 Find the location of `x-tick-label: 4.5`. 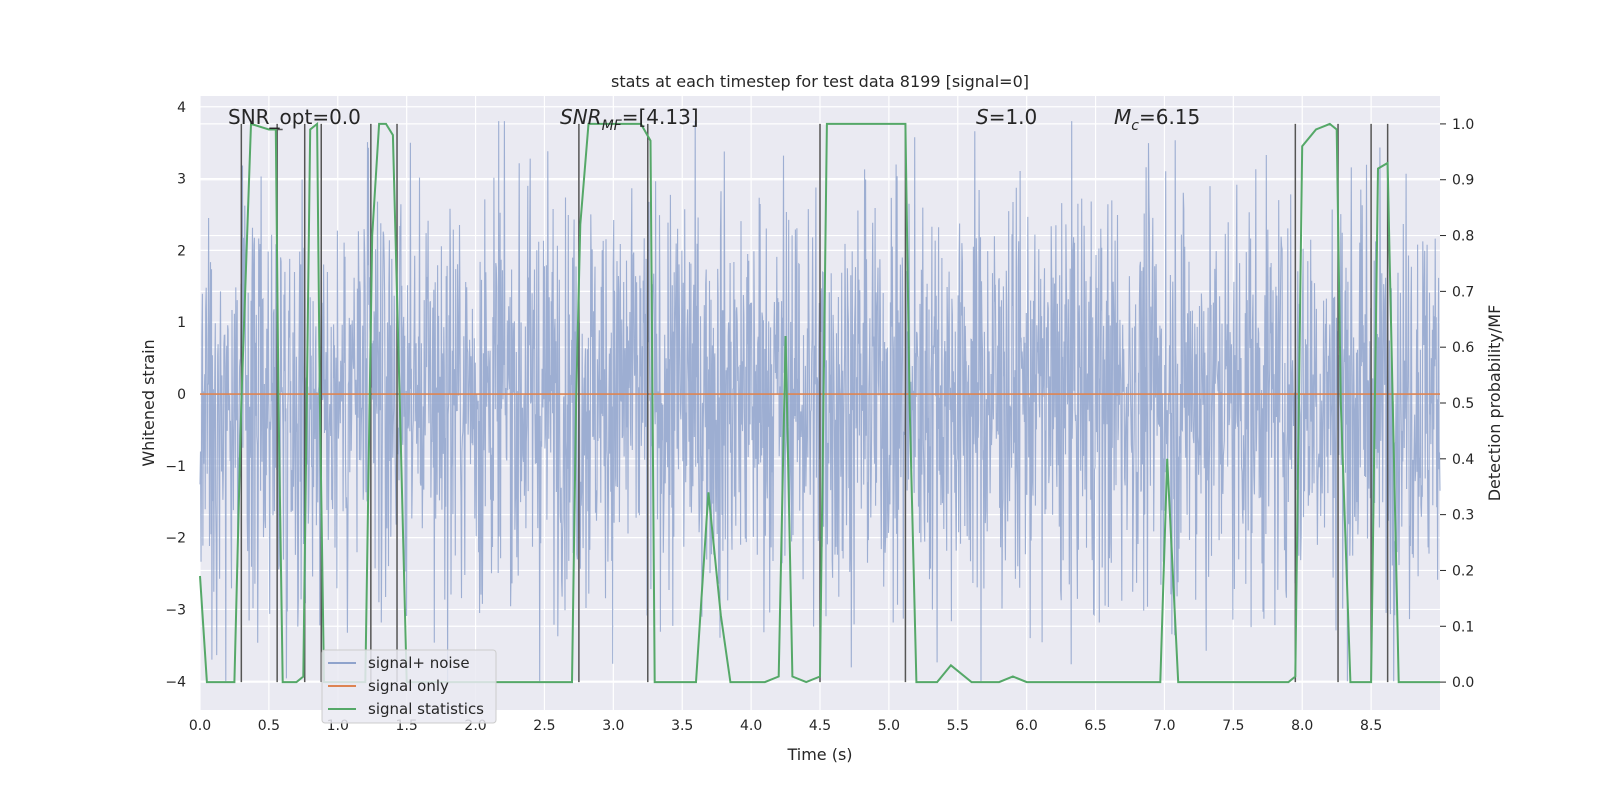

x-tick-label: 4.5 is located at coordinates (820, 726).